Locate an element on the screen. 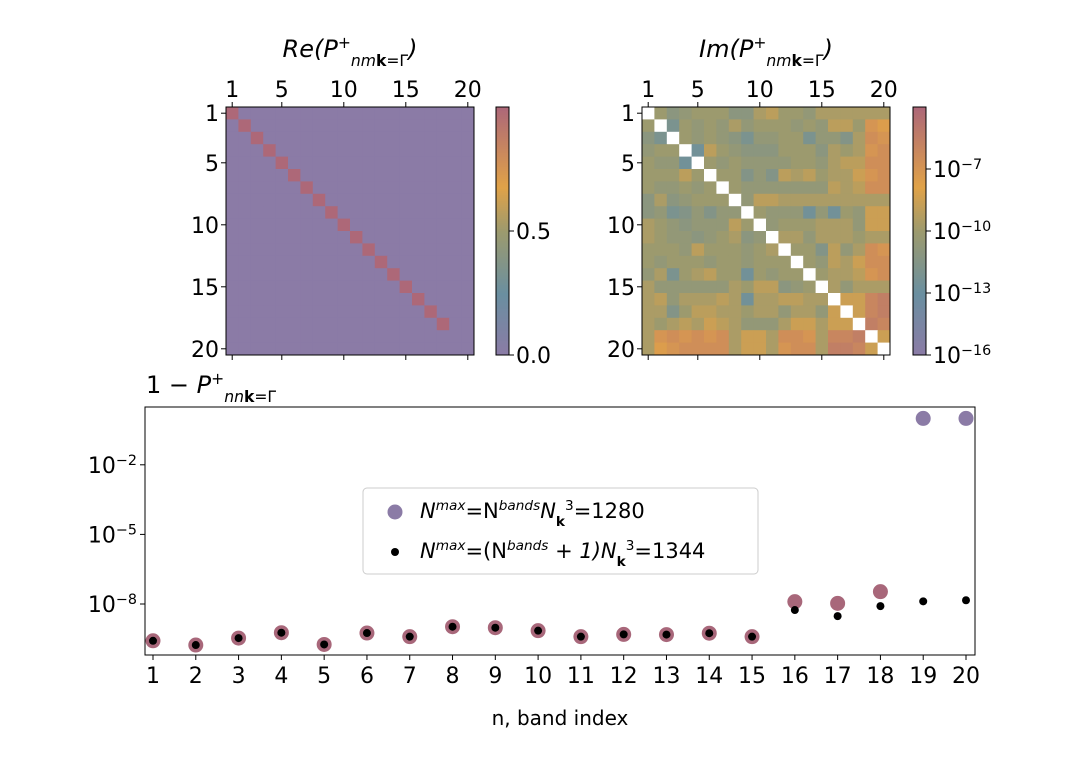 This screenshot has width=1080, height=766. im-title: Im(P+nmk=Γ) is located at coordinates (766, 52).